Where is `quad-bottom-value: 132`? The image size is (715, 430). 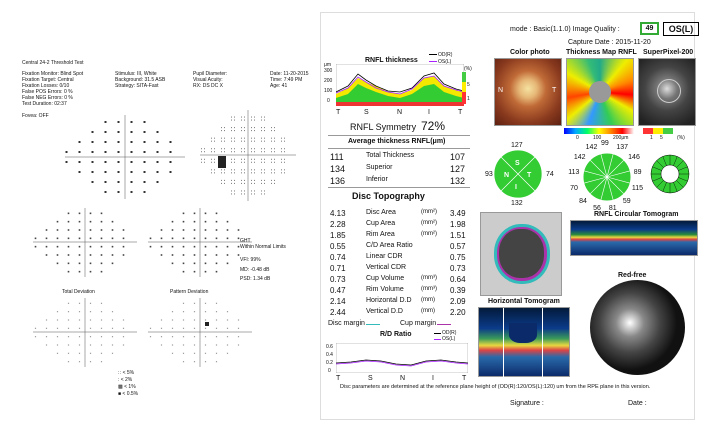
quad-bottom-value: 132 is located at coordinates (517, 203).